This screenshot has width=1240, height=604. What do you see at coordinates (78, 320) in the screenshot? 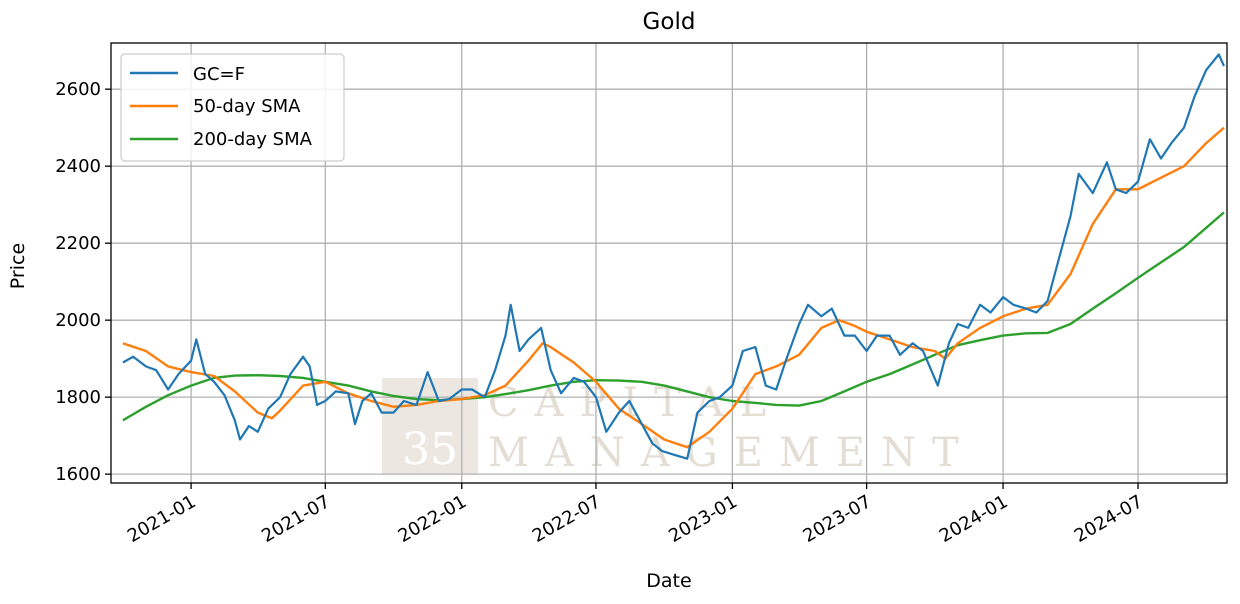
I see `y-tick-label: 2000` at bounding box center [78, 320].